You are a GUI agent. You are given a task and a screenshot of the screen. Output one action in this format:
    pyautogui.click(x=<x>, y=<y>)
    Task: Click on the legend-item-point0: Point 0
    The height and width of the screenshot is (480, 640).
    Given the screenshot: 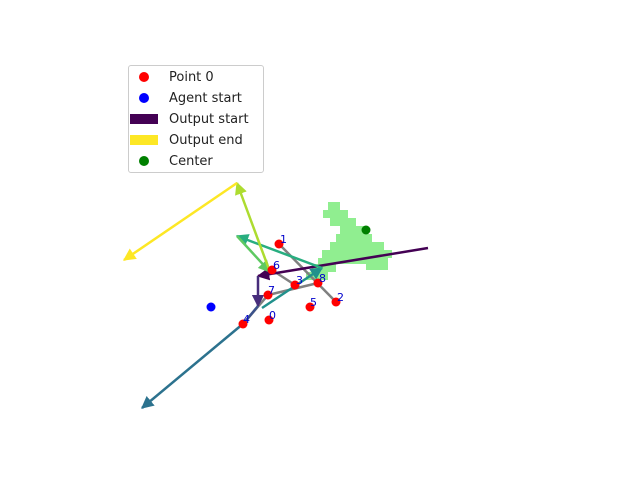 What is the action you would take?
    pyautogui.click(x=171, y=77)
    